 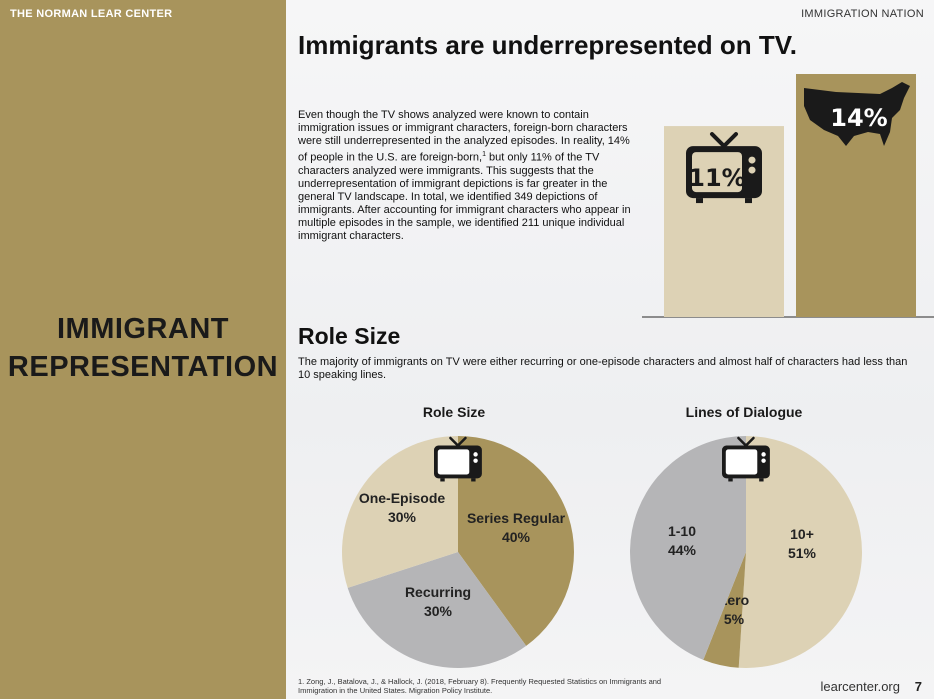 I want to click on bar-label-tv: 11%, so click(x=716, y=178).